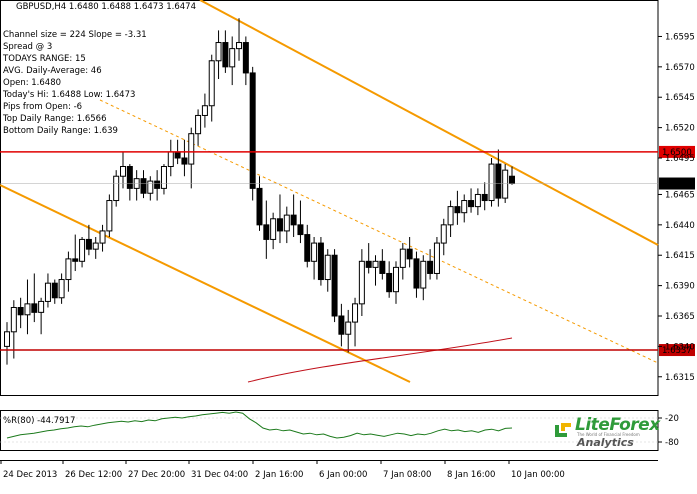 The width and height of the screenshot is (697, 494). I want to click on time-tick-label: 8 Jan 16:00, so click(471, 475).